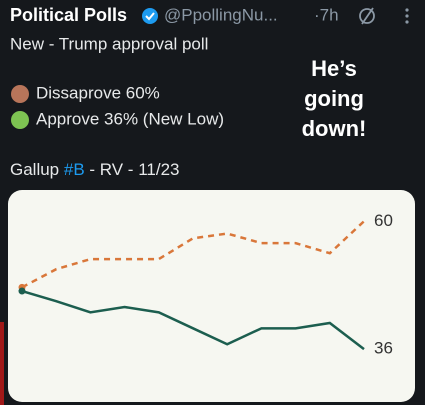  I want to click on hashtag: #B, so click(74, 169).